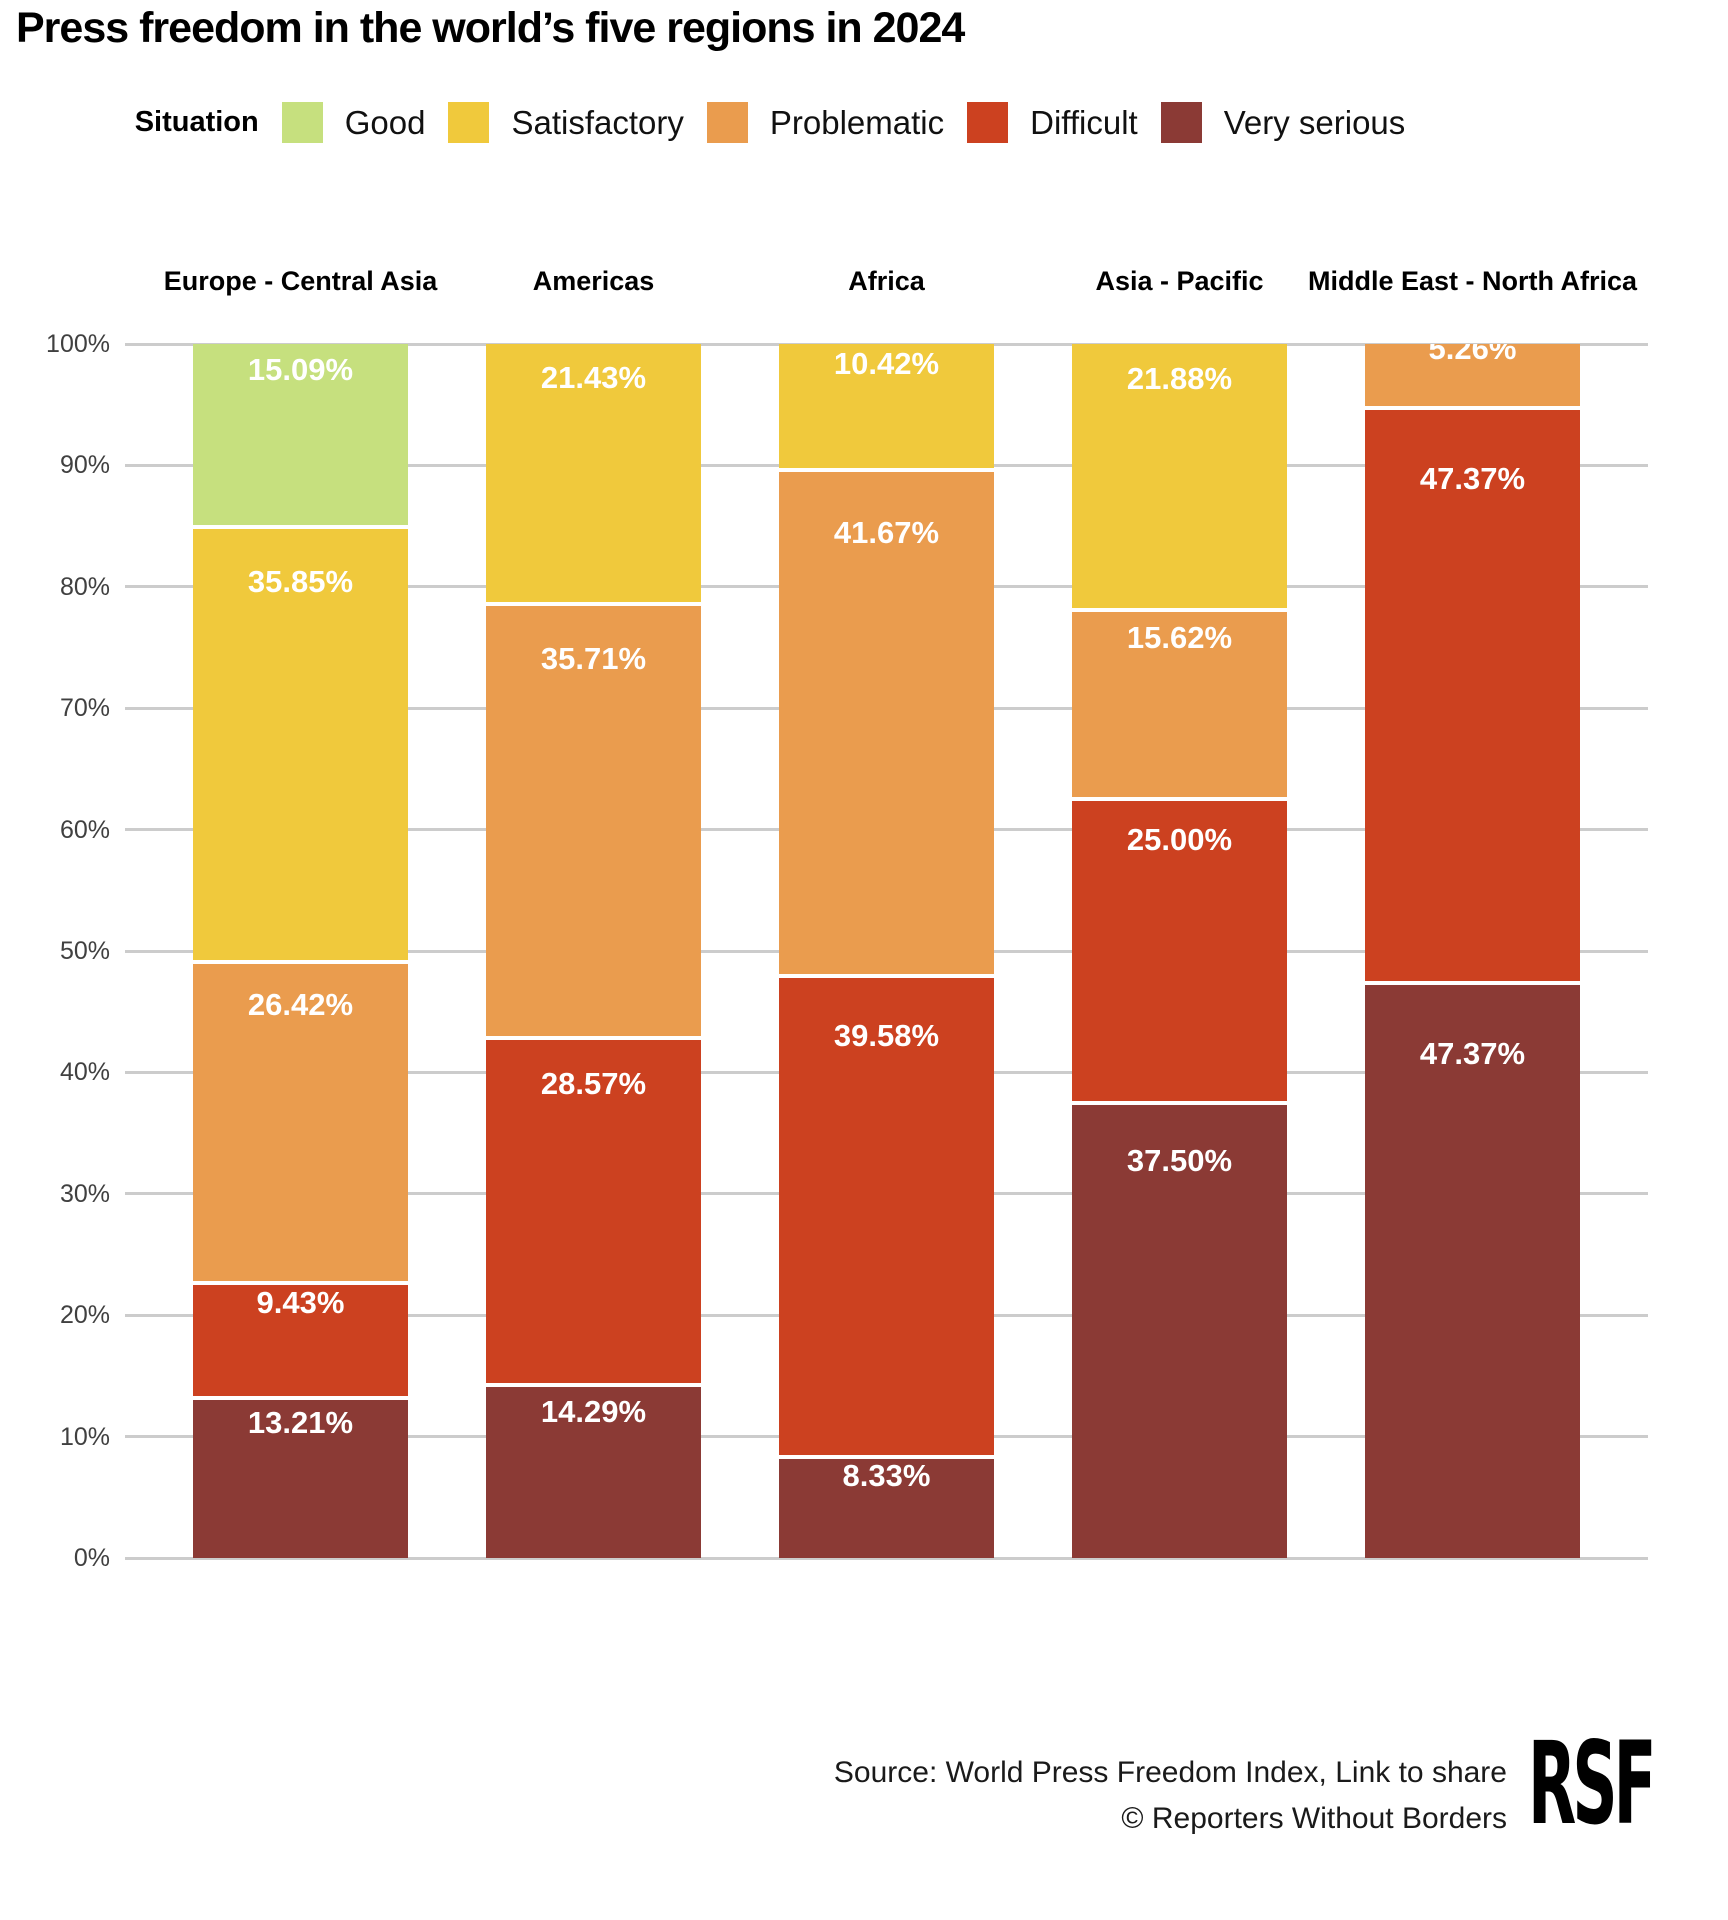  Describe the element at coordinates (300, 1422) in the screenshot. I see `segment-value-label: 13.21%` at that location.